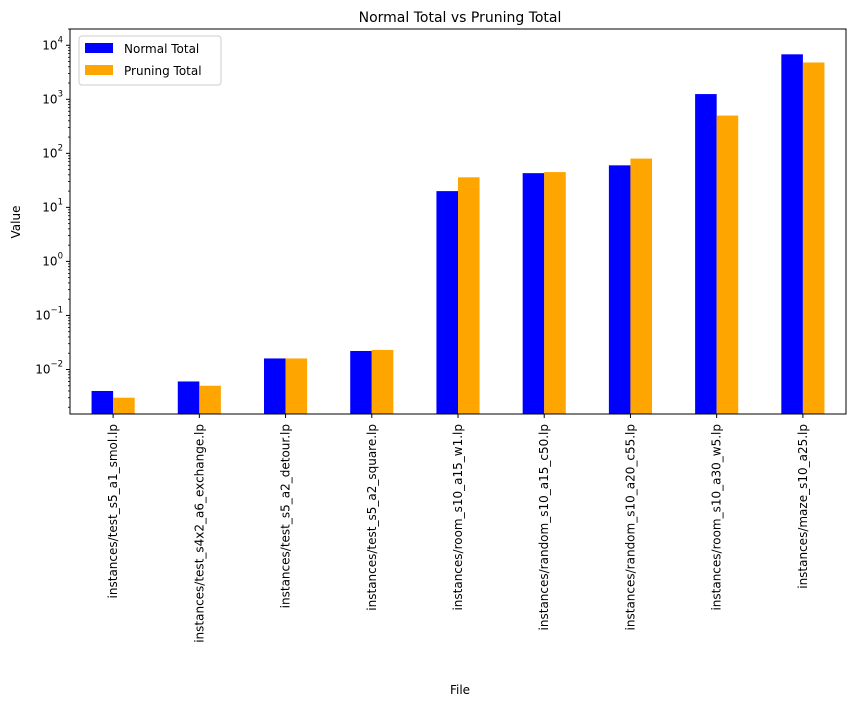  Describe the element at coordinates (52, 97) in the screenshot. I see `y-tick-label-5: 10³` at that location.